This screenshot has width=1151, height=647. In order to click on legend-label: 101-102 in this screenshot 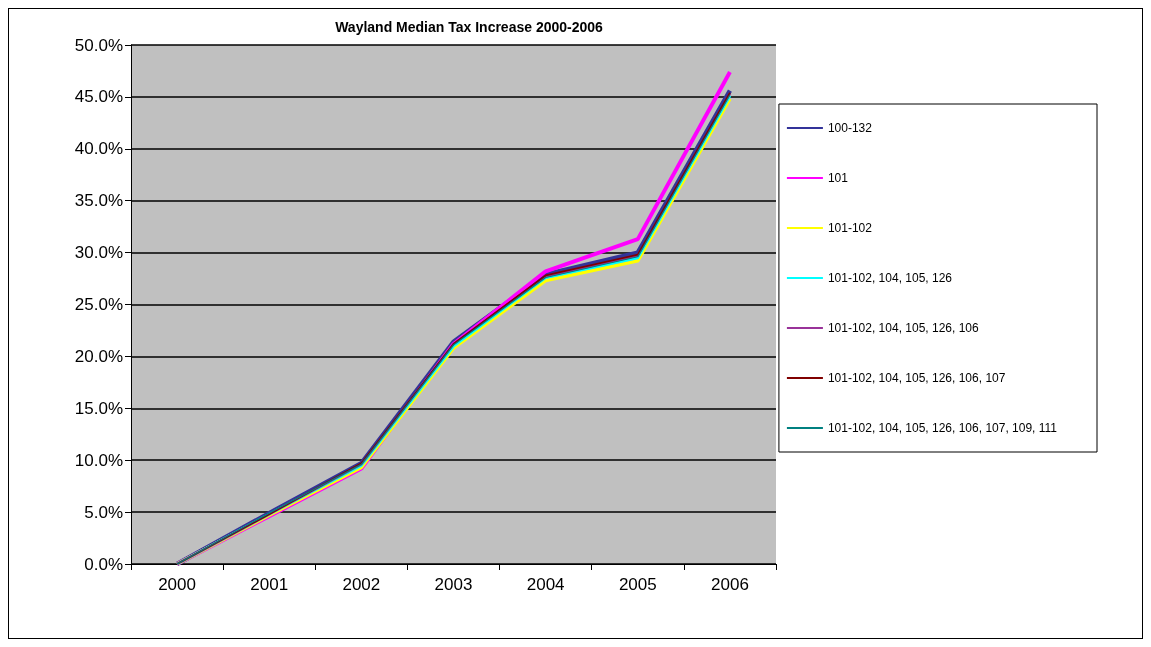, I will do `click(850, 228)`.